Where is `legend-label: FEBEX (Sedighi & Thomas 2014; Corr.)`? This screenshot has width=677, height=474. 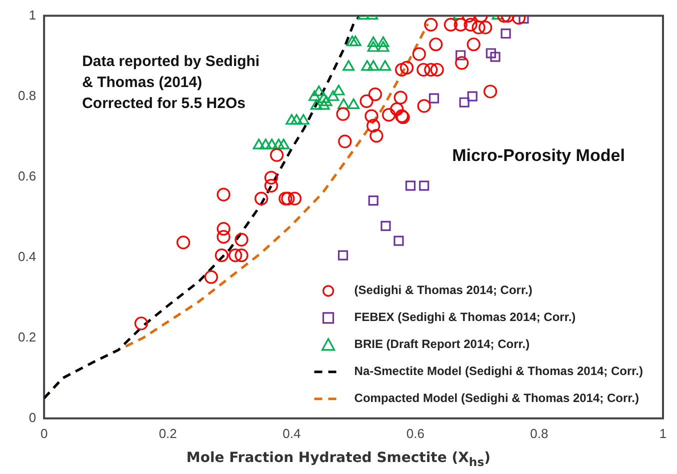 legend-label: FEBEX (Sedighi & Thomas 2014; Corr.) is located at coordinates (465, 317).